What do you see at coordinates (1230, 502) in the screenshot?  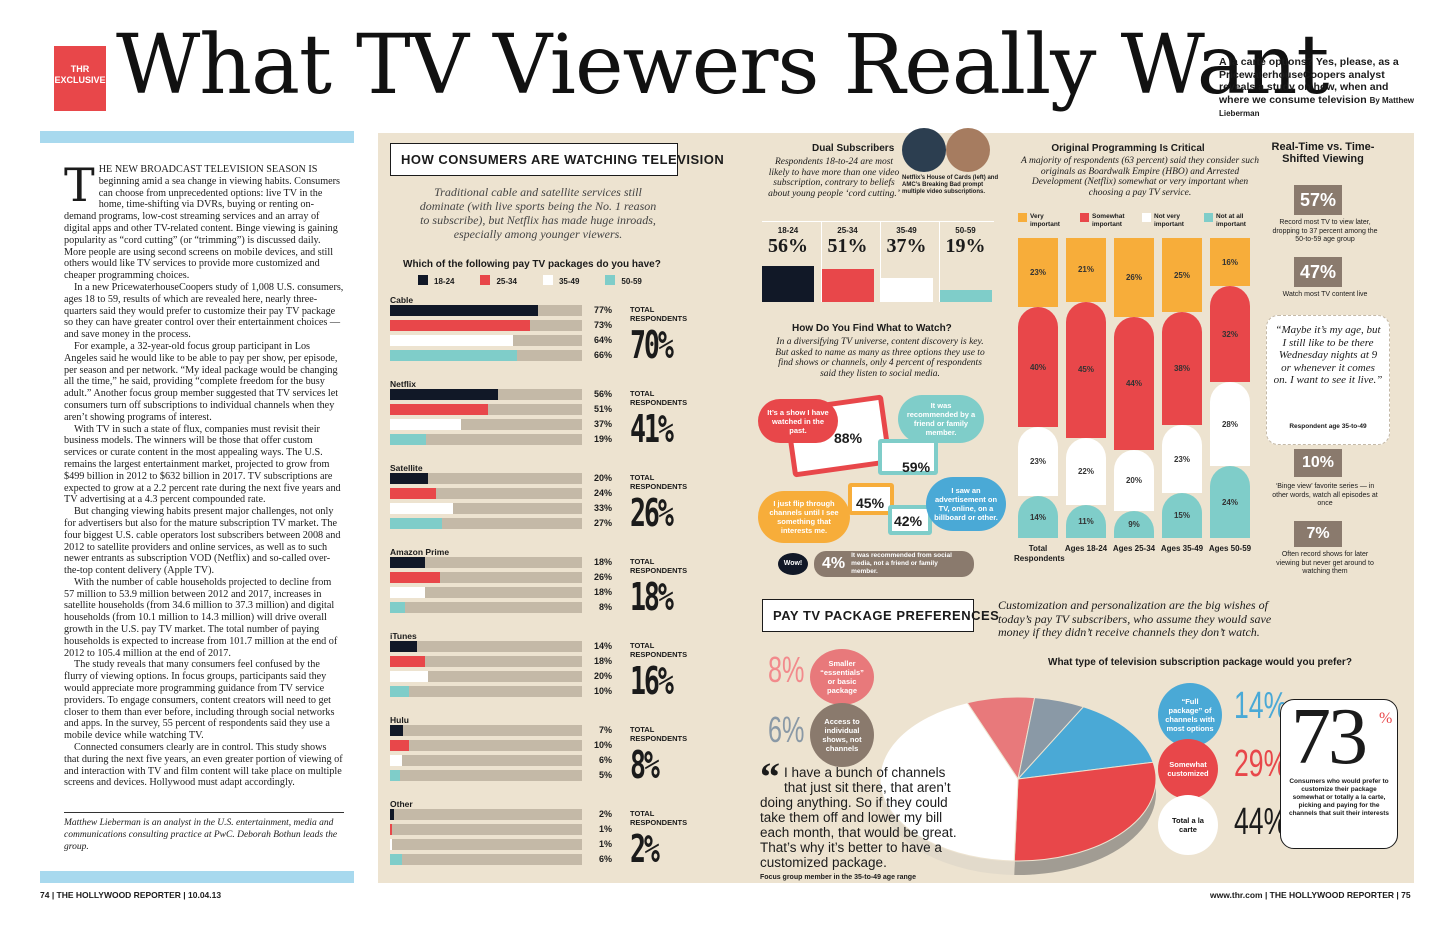 I see `orig-segment: 24%` at bounding box center [1230, 502].